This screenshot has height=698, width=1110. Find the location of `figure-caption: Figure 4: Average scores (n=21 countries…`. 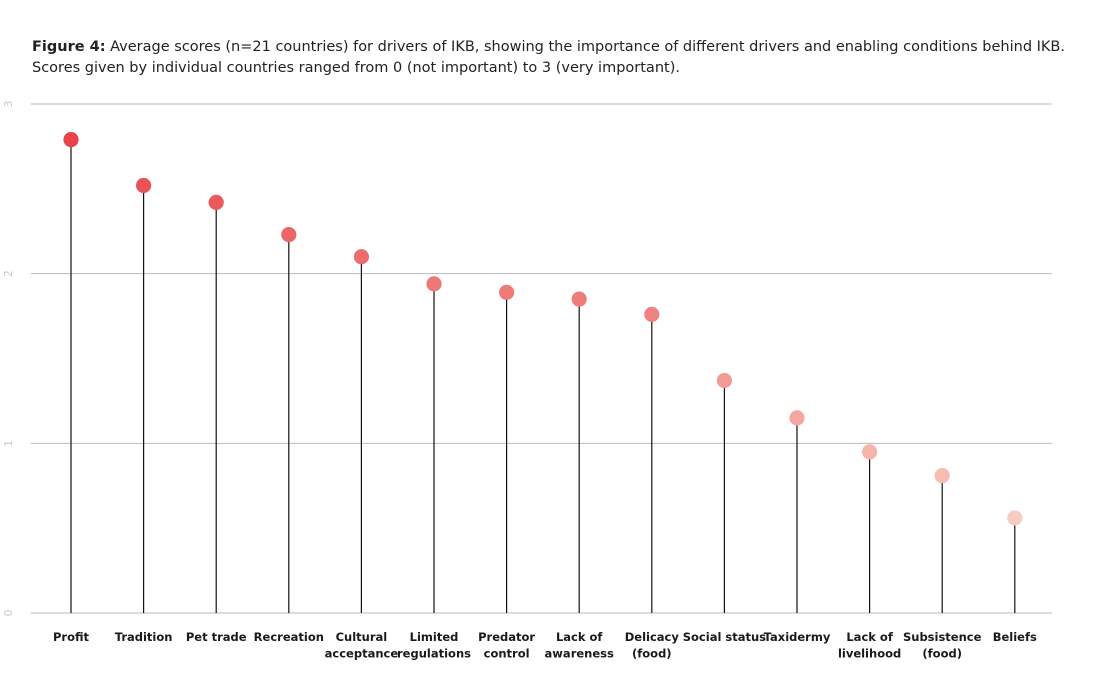

figure-caption: Figure 4: Average scores (n=21 countries… is located at coordinates (562, 58).